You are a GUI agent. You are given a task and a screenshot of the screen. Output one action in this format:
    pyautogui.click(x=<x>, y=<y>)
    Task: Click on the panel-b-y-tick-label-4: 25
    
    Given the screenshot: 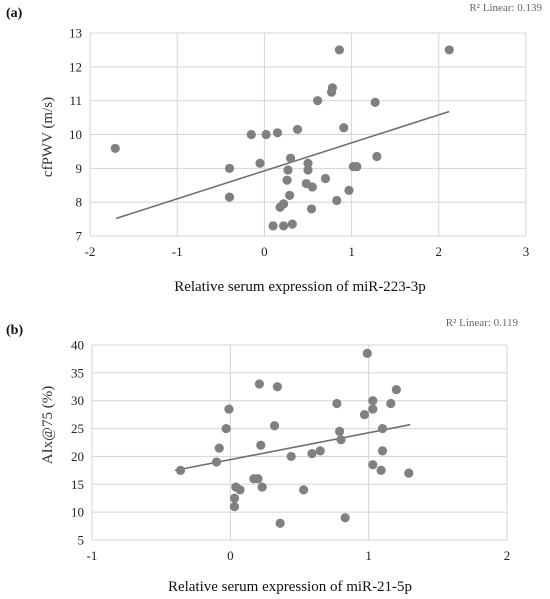 What is the action you would take?
    pyautogui.click(x=77, y=428)
    